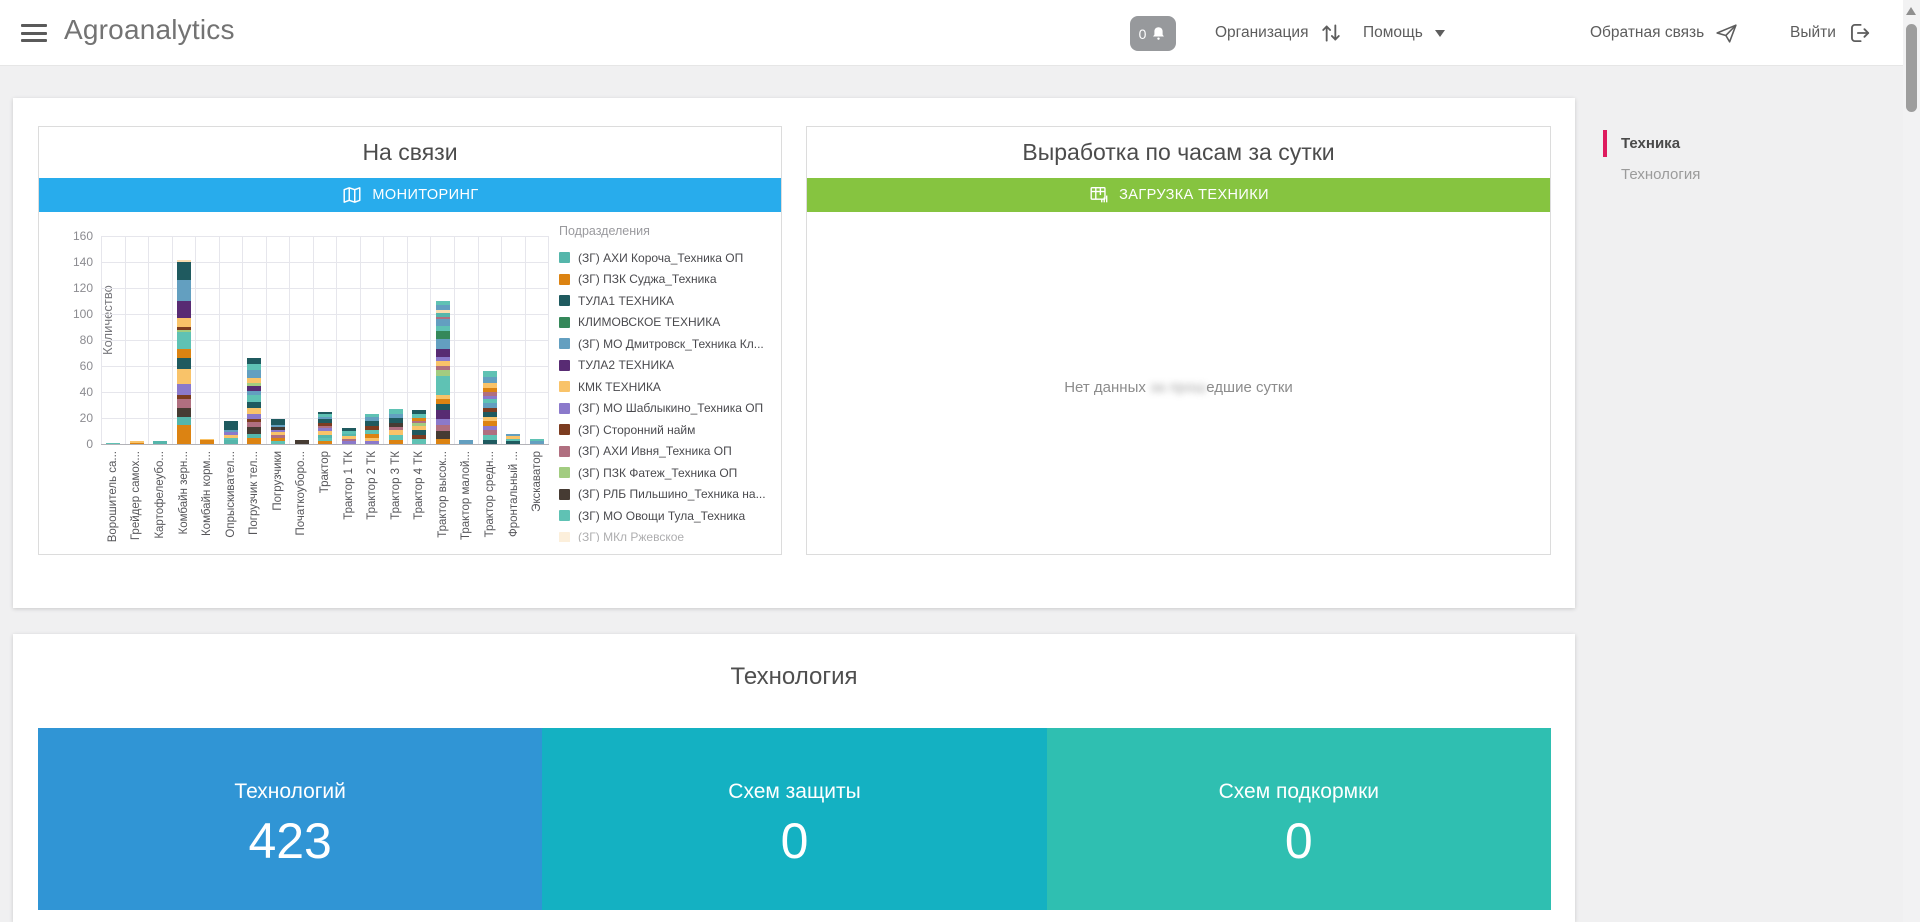 The height and width of the screenshot is (922, 1920). I want to click on kpi-tile: Схем подкормки 0, so click(1298, 819).